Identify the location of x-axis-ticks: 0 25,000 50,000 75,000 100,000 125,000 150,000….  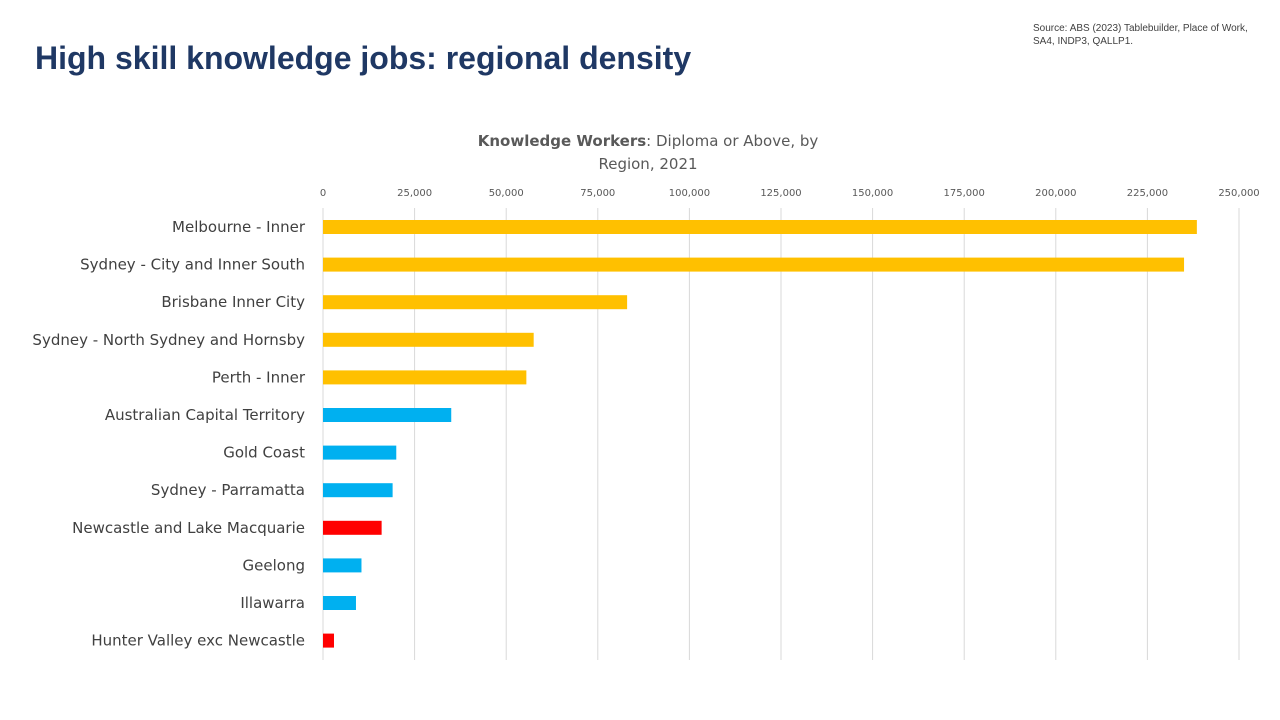
(790, 193).